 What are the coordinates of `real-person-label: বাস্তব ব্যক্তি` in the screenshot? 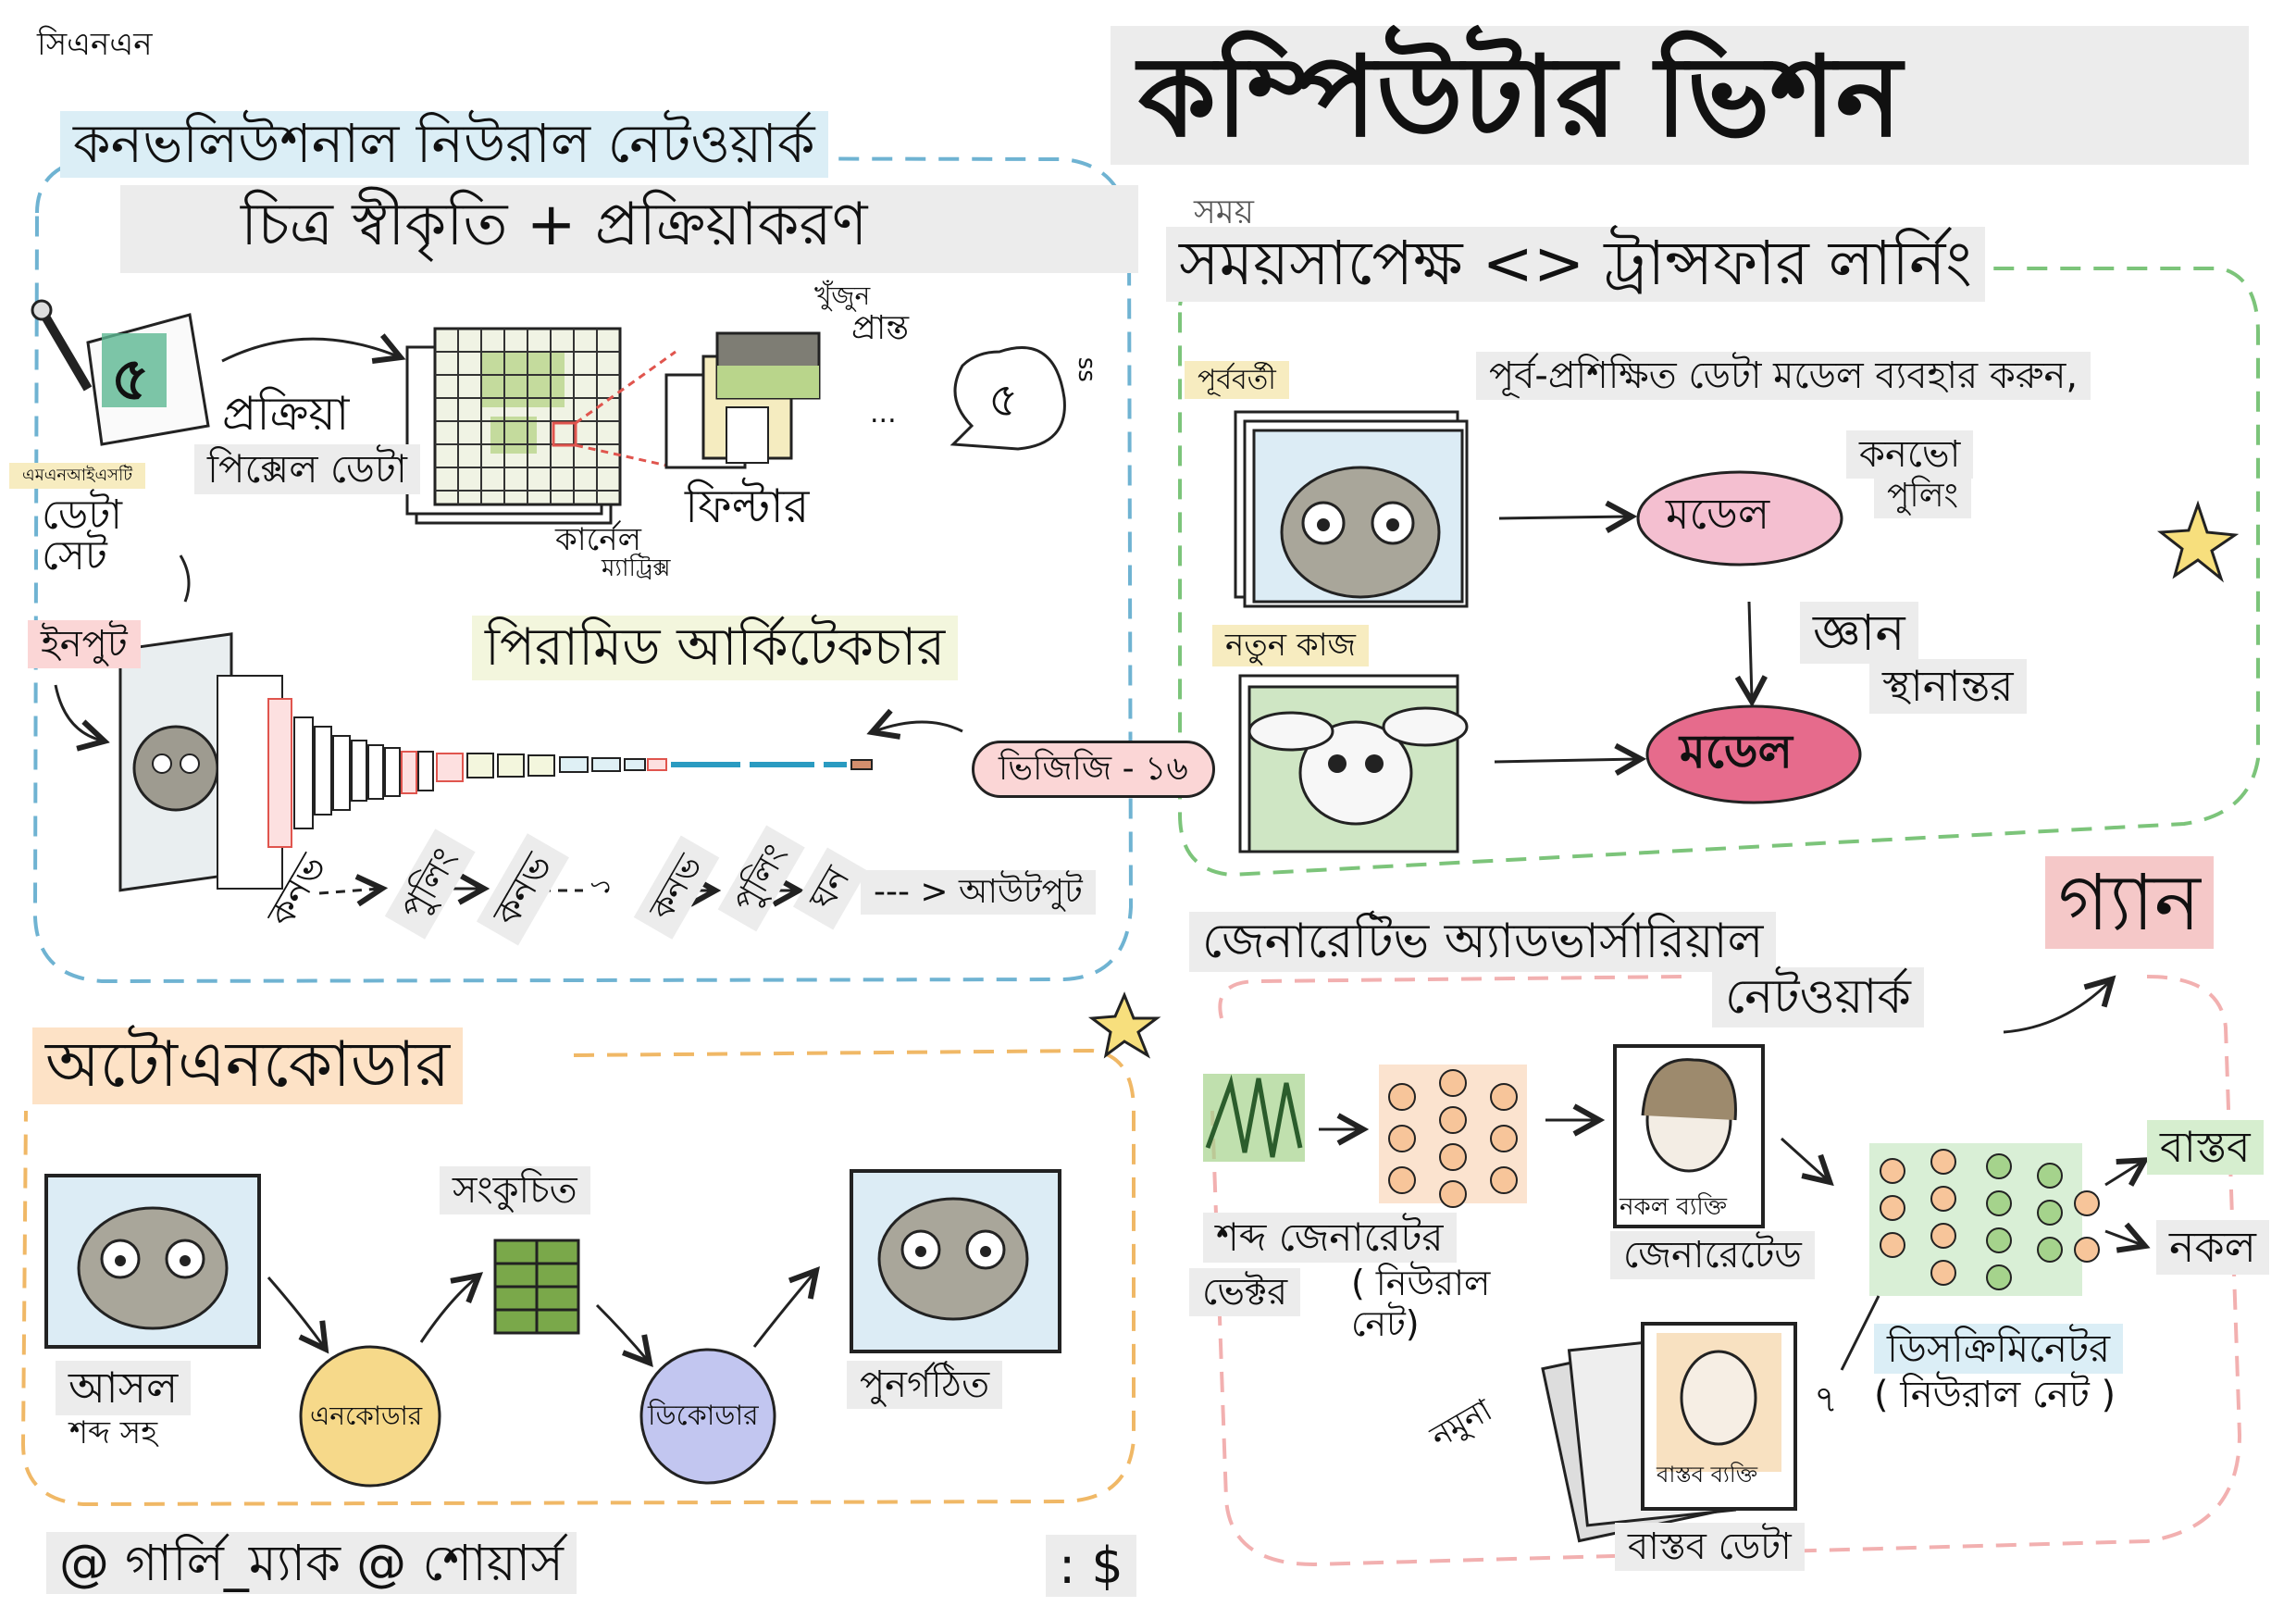 It's located at (1708, 1475).